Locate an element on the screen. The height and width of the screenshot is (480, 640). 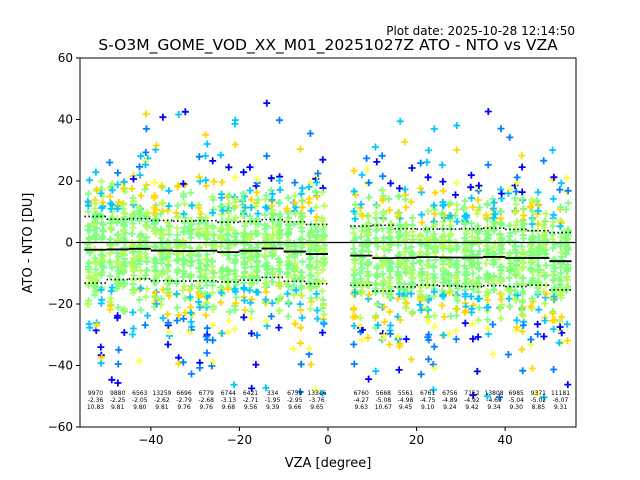
bin-mean-label: -2.95 is located at coordinates (295, 400).